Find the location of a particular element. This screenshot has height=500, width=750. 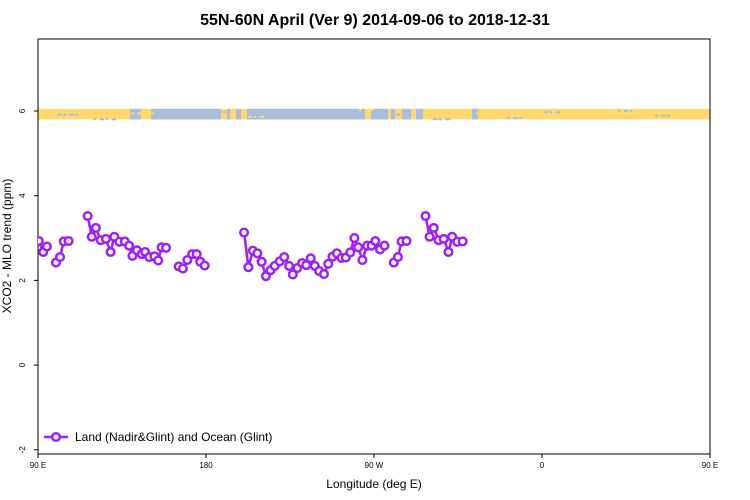

land-ocean-band is located at coordinates (374, 114).